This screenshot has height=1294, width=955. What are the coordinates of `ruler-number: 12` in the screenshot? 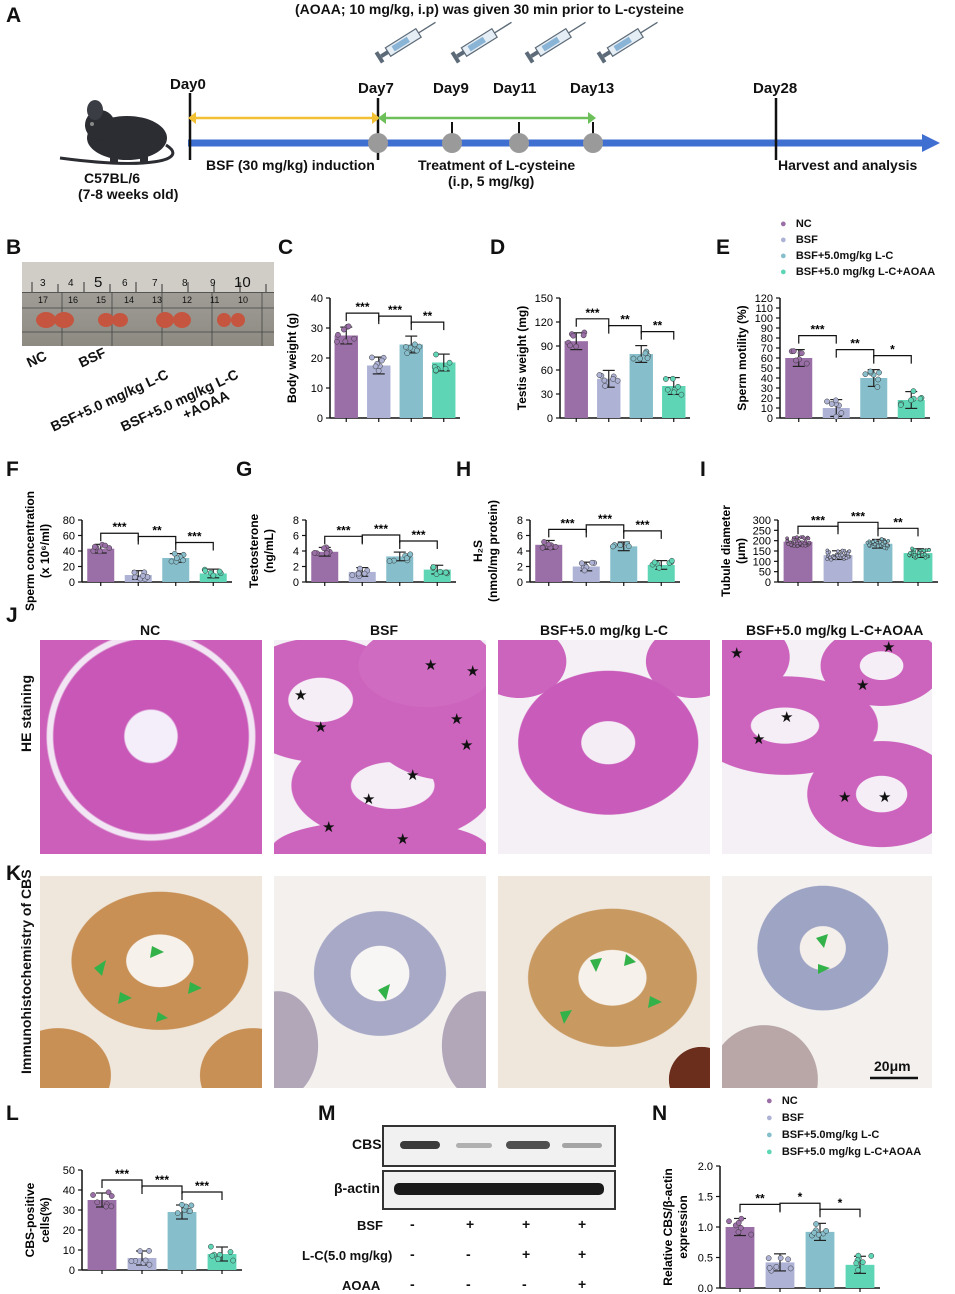 It's located at (187, 300).